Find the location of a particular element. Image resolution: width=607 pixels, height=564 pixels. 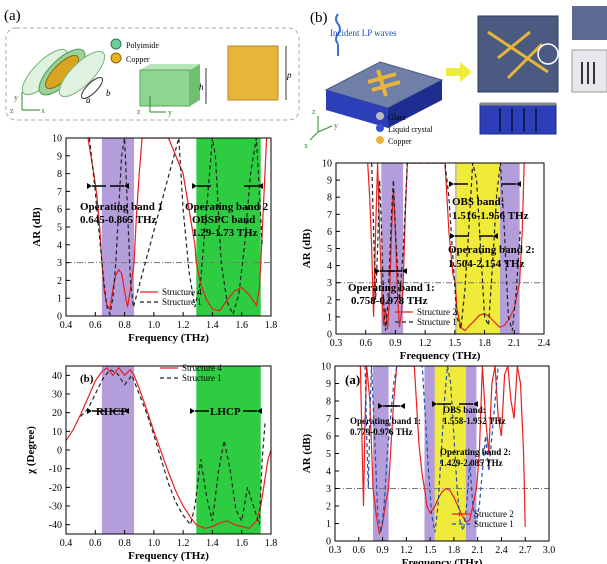

y-tick-label: 1 is located at coordinates (329, 317).